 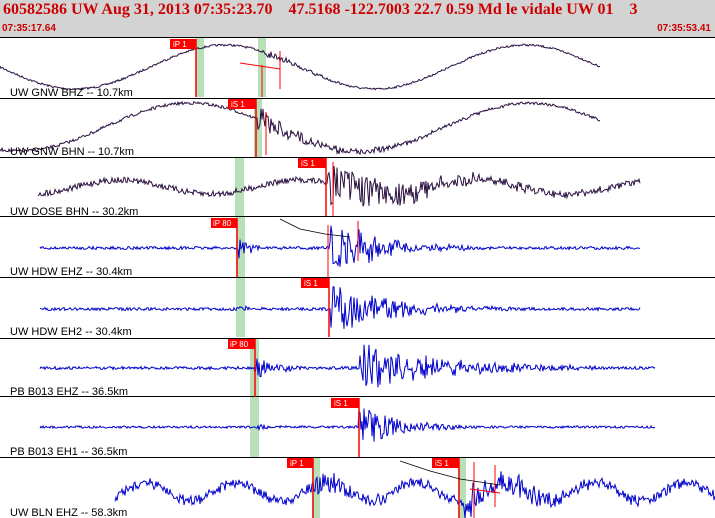 I want to click on trace-label-bln-ehz: UW BLN EHZ -- 58.3km, so click(x=68, y=512).